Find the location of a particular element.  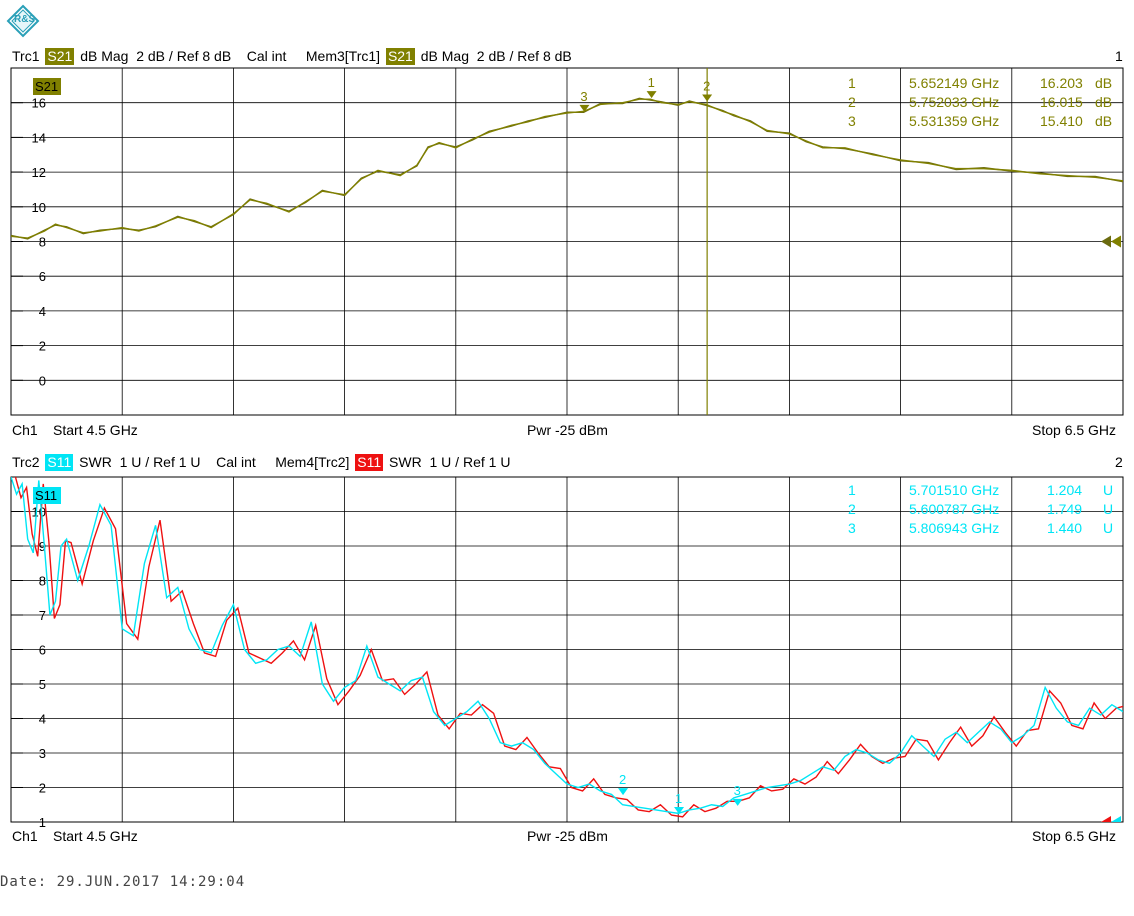

mem-ref-level: Ref 8 dB is located at coordinates (544, 56).